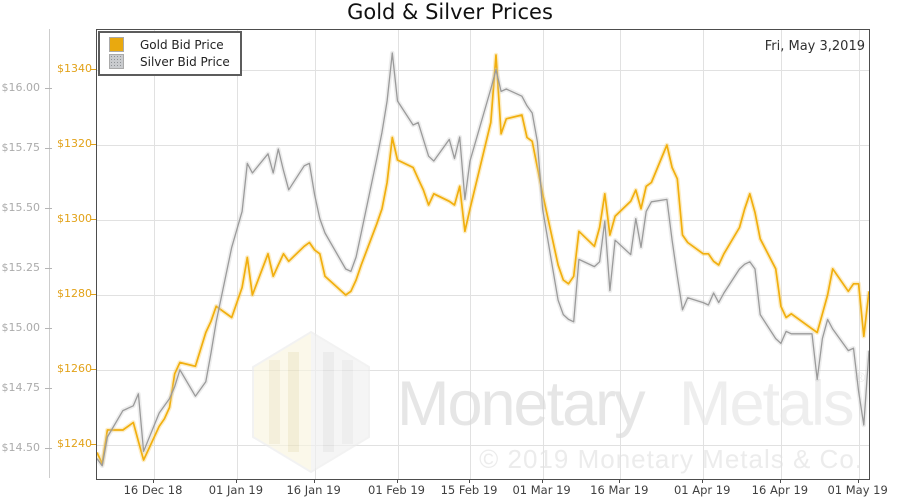 The image size is (900, 500). I want to click on legend-item-gold: Gold Bid Price, so click(170, 44).